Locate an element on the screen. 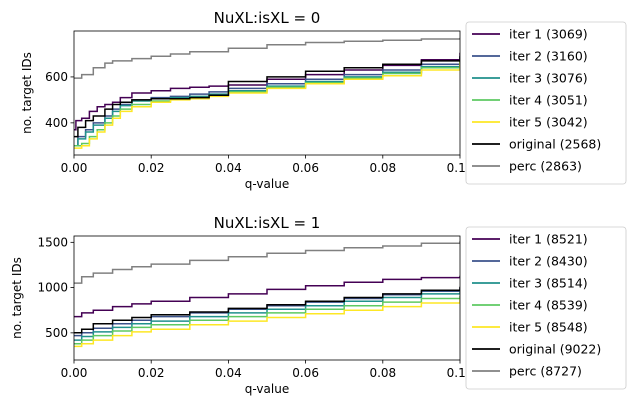 This screenshot has width=629, height=415. legend-label: iter 3 (3076) is located at coordinates (548, 78).